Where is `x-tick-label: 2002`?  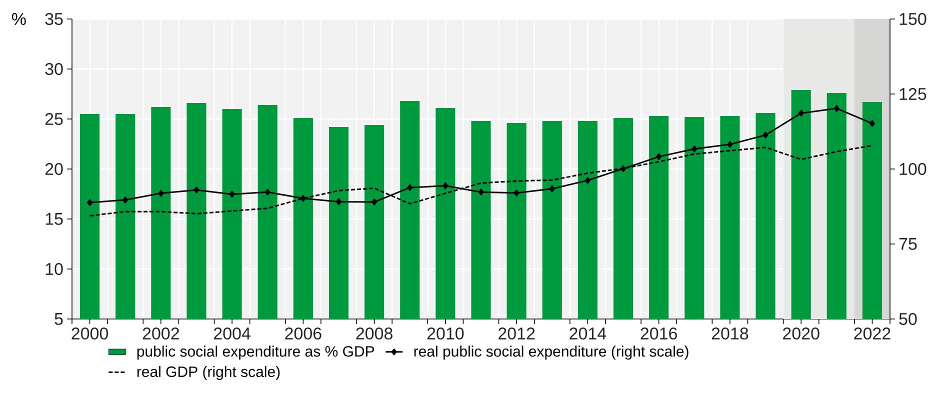 x-tick-label: 2002 is located at coordinates (160, 334).